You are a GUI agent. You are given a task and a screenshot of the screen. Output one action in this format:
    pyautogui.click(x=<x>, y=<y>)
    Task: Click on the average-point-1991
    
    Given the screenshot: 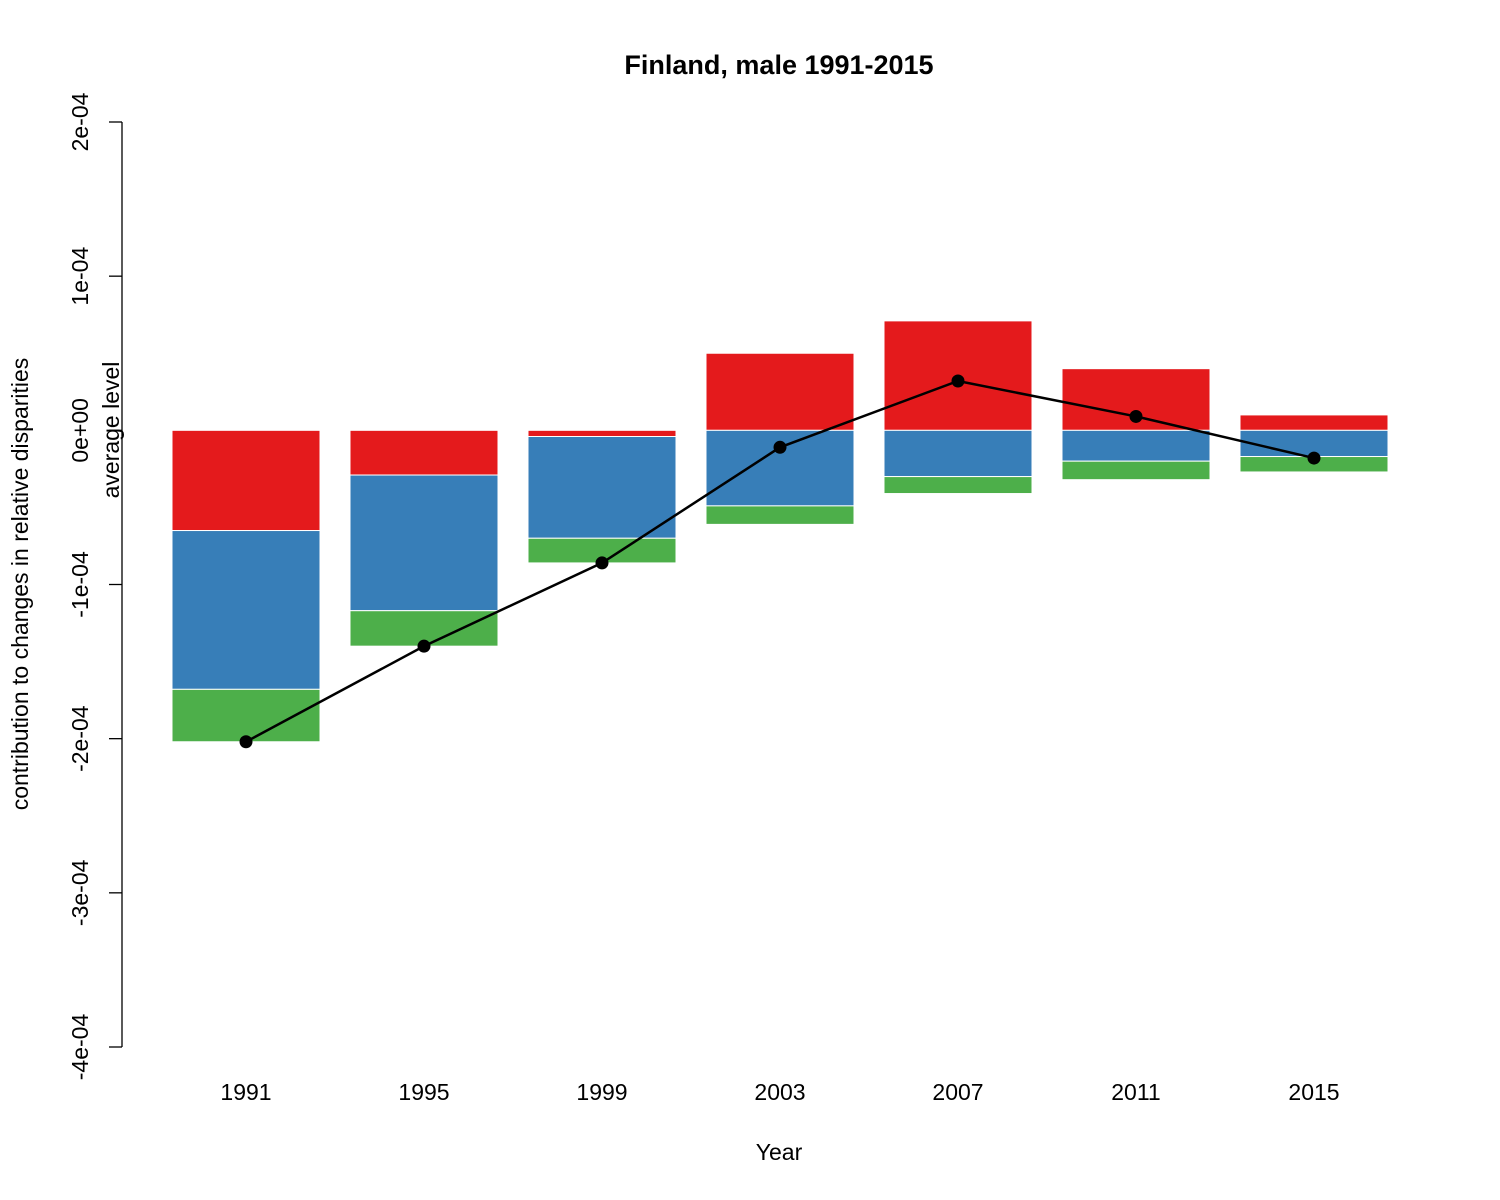 What is the action you would take?
    pyautogui.click(x=246, y=742)
    